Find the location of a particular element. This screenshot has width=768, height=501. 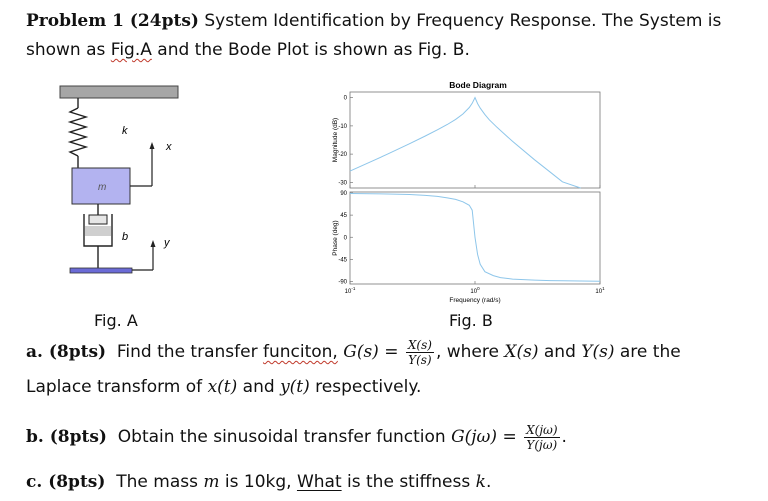

intro-text-tail: and the Bode Plot is shown as Fig. B. is located at coordinates (310, 50).